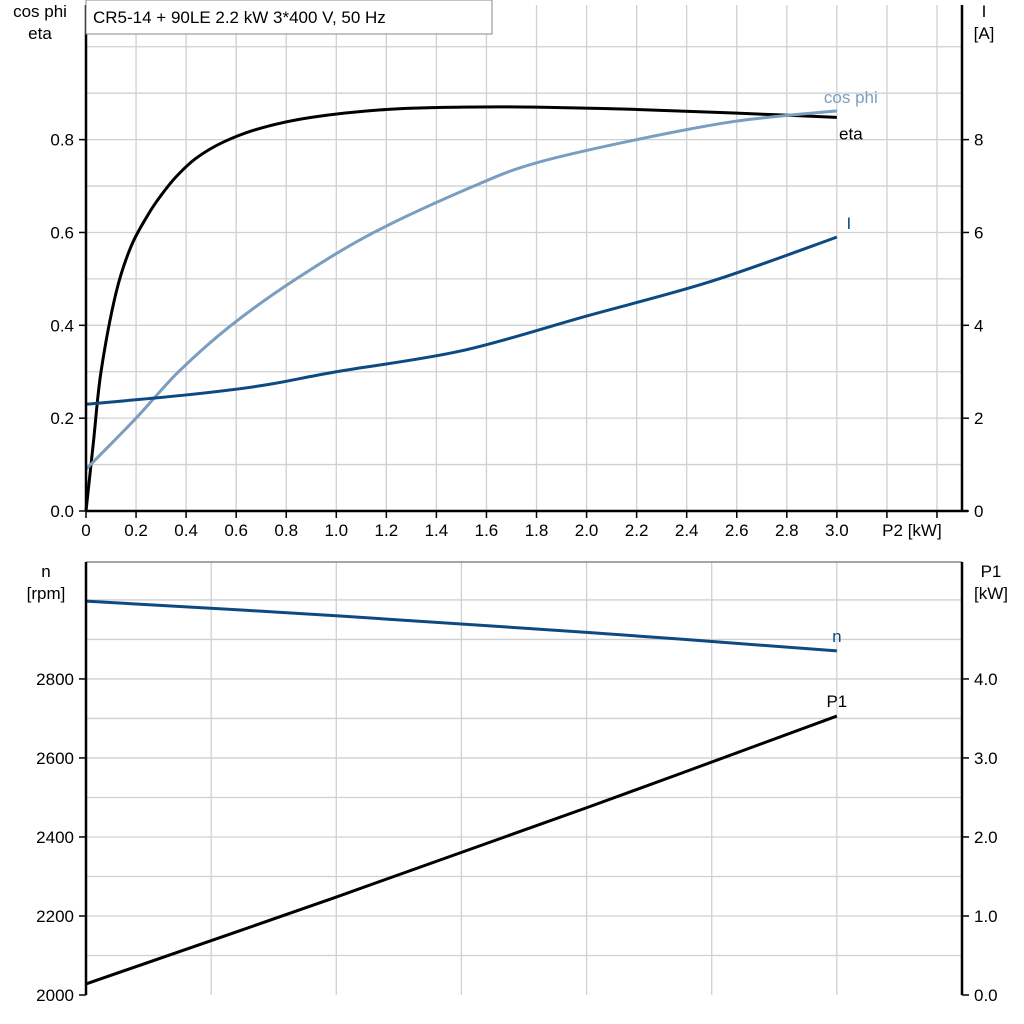 This screenshot has width=1024, height=1024. Describe the element at coordinates (487, 530) in the screenshot. I see `x-tick-label: 1.6` at that location.